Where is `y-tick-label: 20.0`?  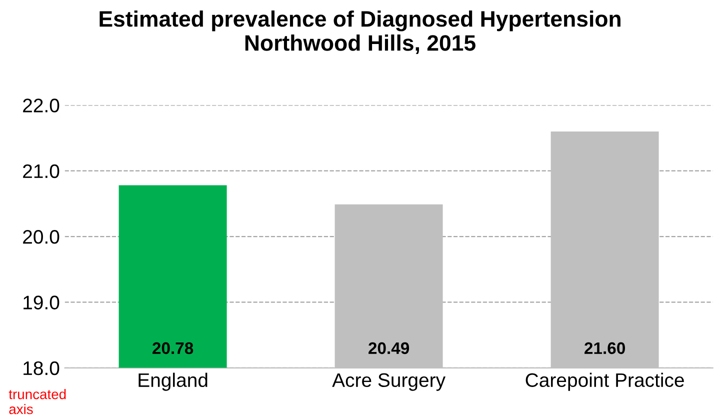
y-tick-label: 20.0 is located at coordinates (41, 237).